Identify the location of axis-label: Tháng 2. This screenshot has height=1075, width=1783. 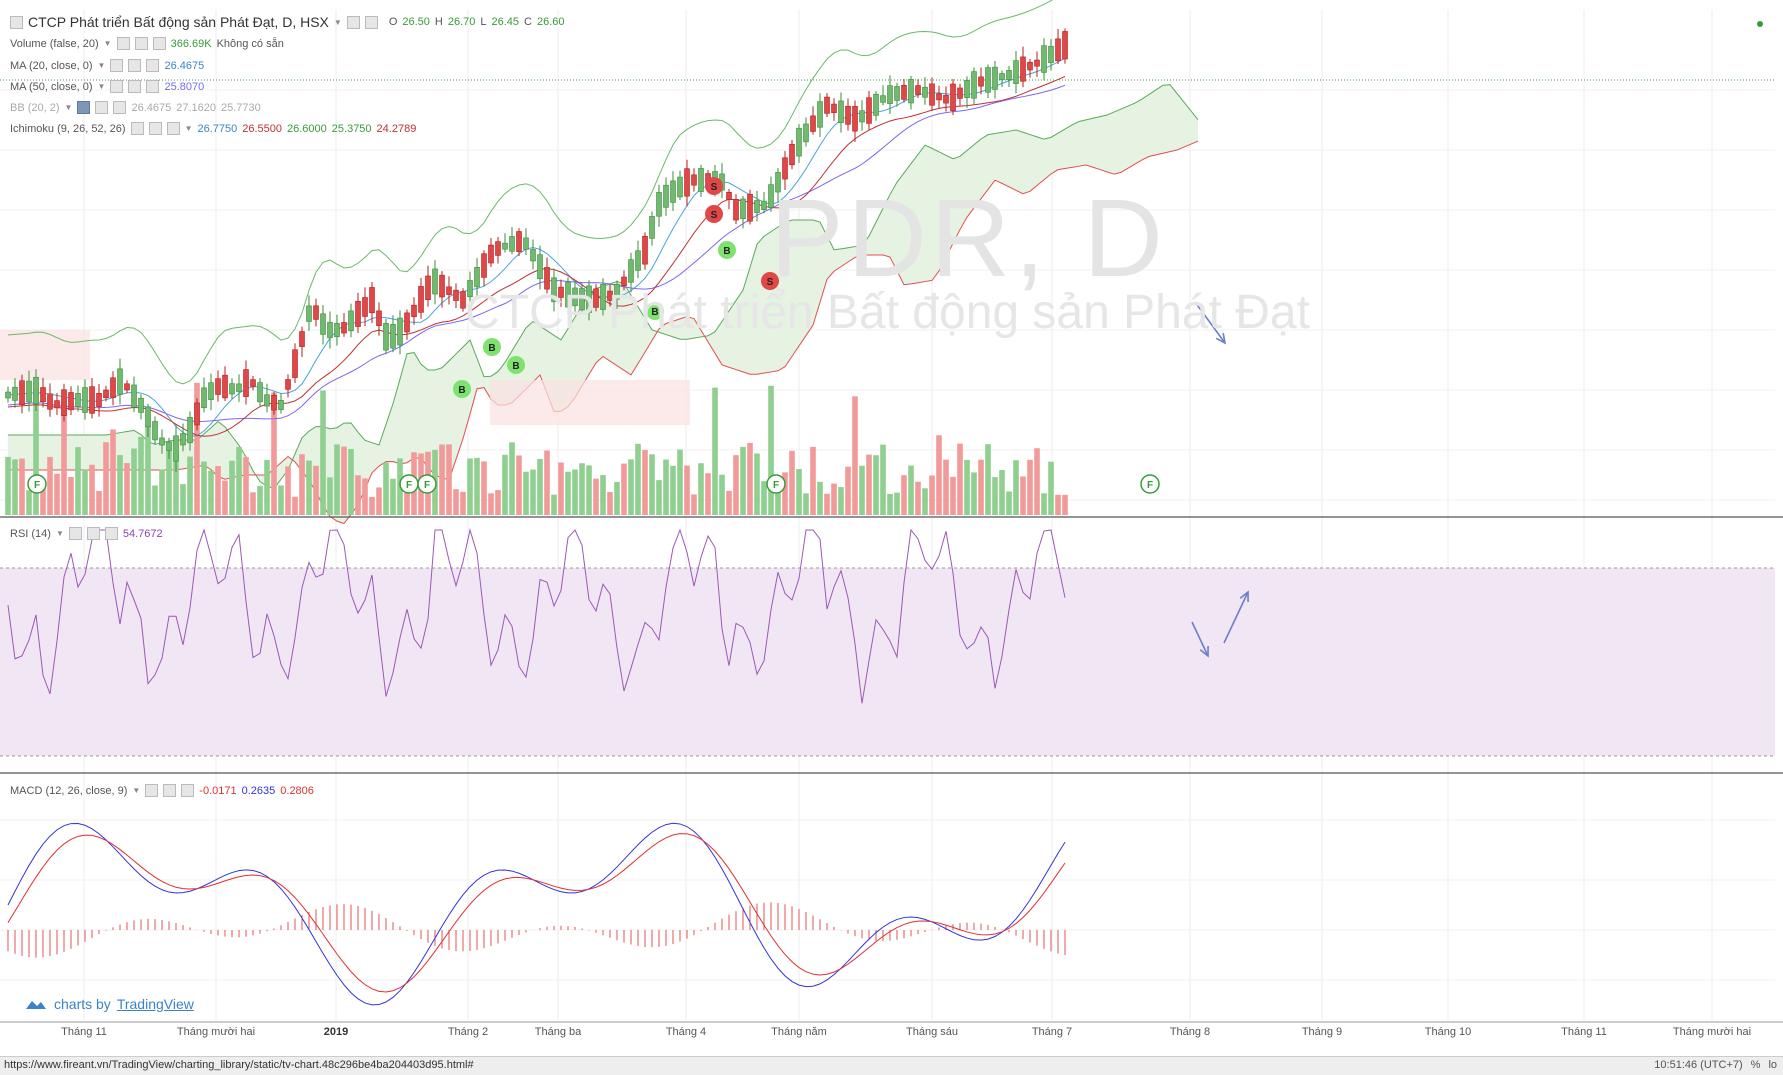
(468, 1032).